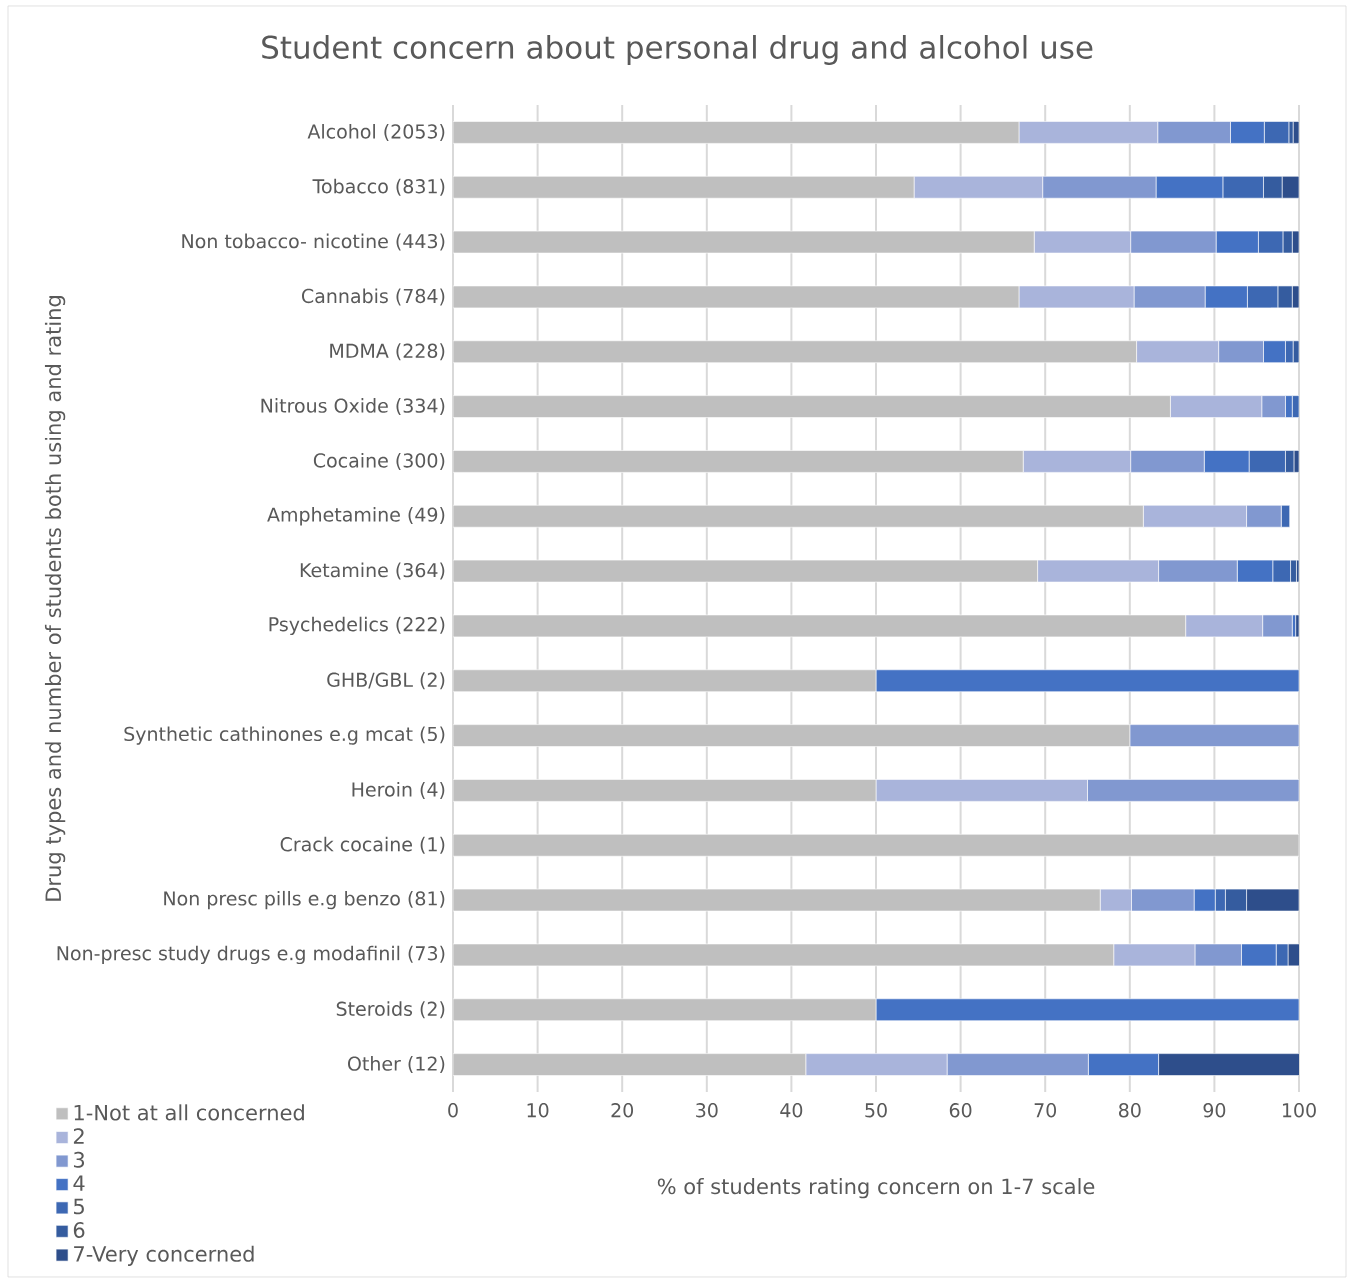 The image size is (1354, 1279). I want to click on y-tick-label: MDMA (228), so click(387, 352).